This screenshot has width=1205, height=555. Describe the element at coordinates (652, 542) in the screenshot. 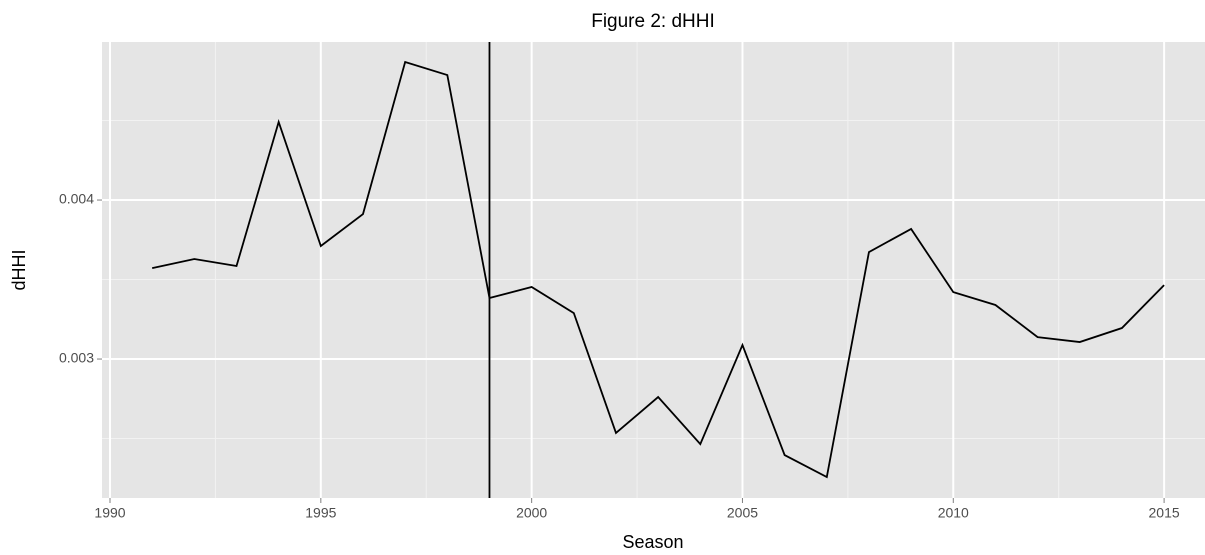

I see `x-axis-label: Season` at that location.